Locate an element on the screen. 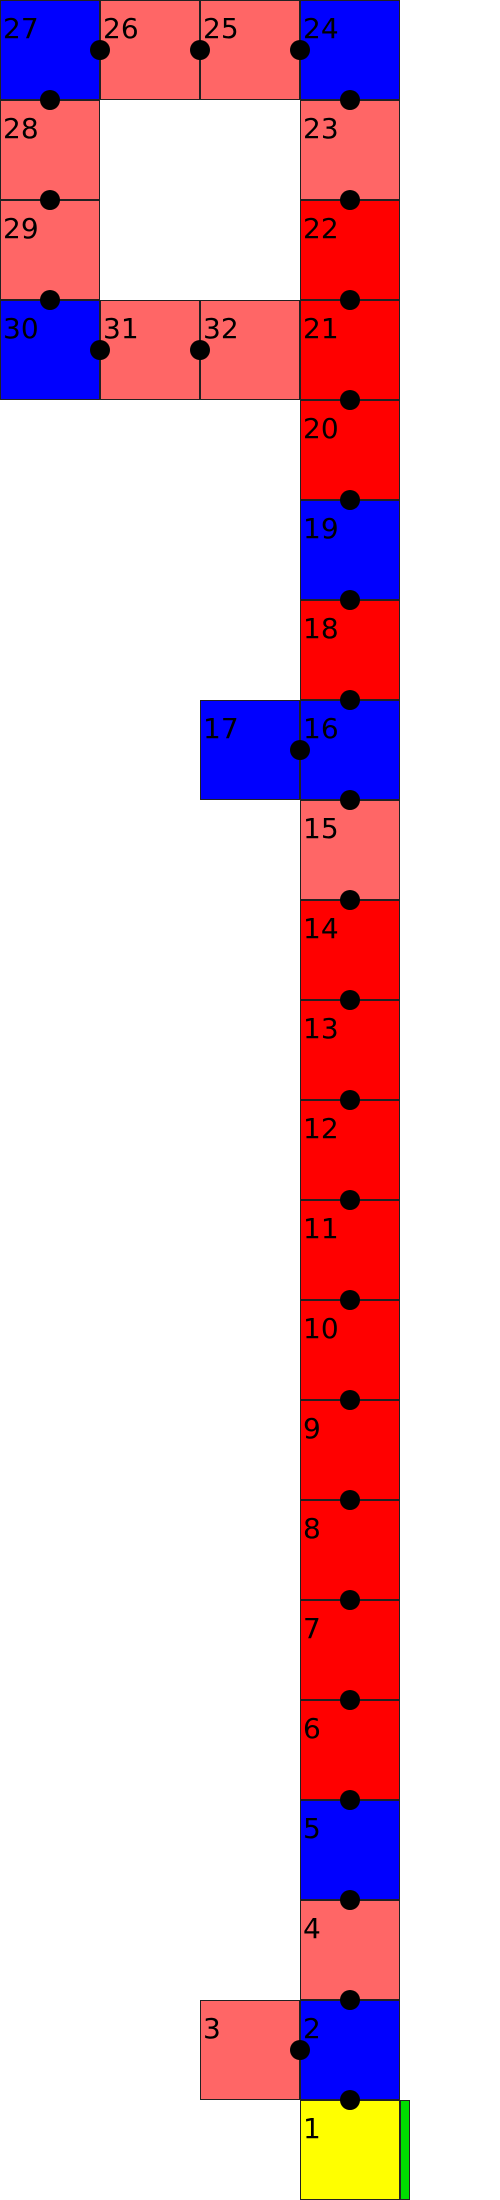 The height and width of the screenshot is (2200, 500). cell-number: 26 is located at coordinates (121, 28).